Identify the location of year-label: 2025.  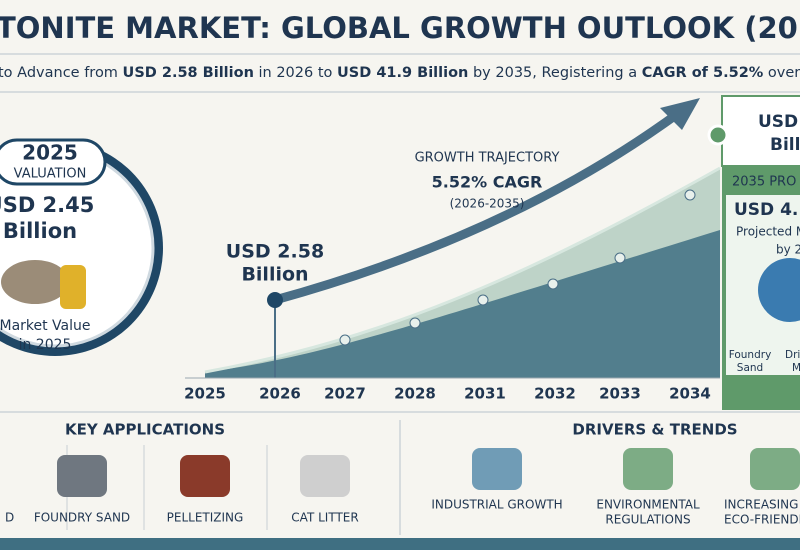
(205, 394).